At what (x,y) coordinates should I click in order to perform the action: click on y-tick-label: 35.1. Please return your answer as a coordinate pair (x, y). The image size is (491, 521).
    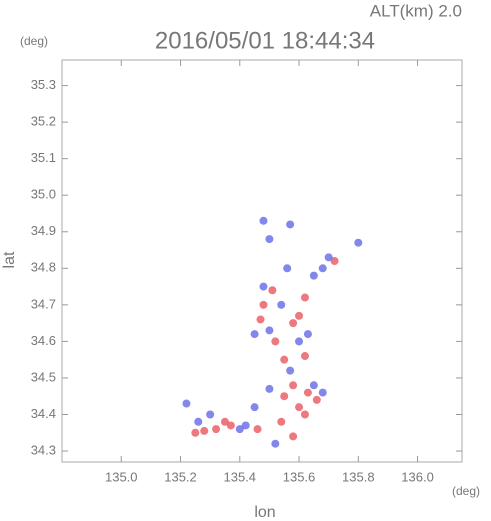
    Looking at the image, I should click on (43, 157).